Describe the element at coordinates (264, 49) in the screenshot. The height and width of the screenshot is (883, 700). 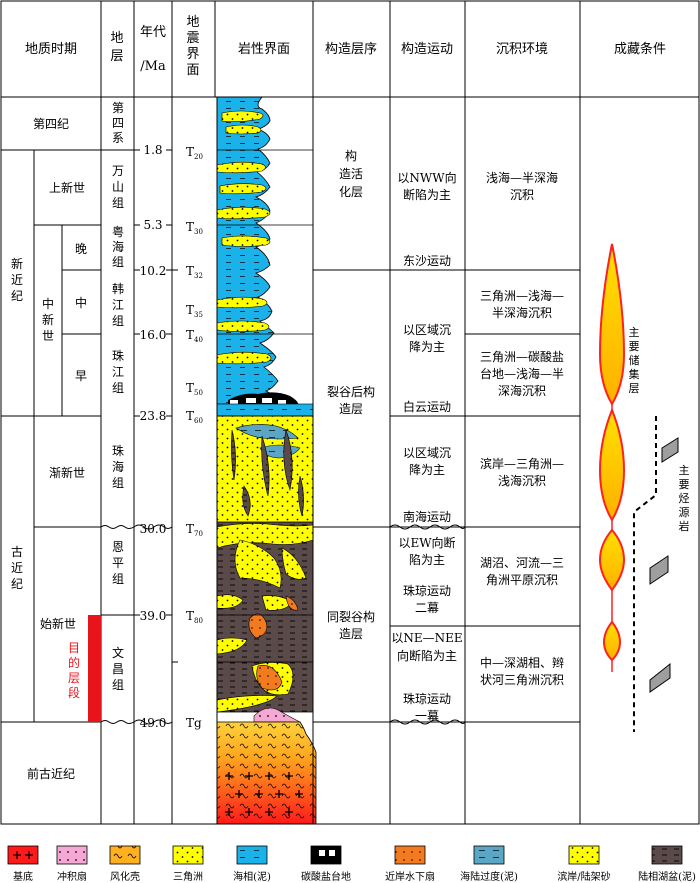
I see `header-lithology: 岩性界面` at that location.